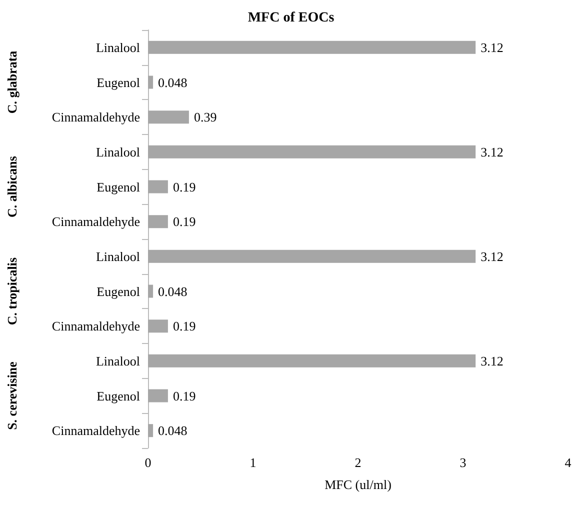  I want to click on text: S. cerevisine, so click(12, 395).